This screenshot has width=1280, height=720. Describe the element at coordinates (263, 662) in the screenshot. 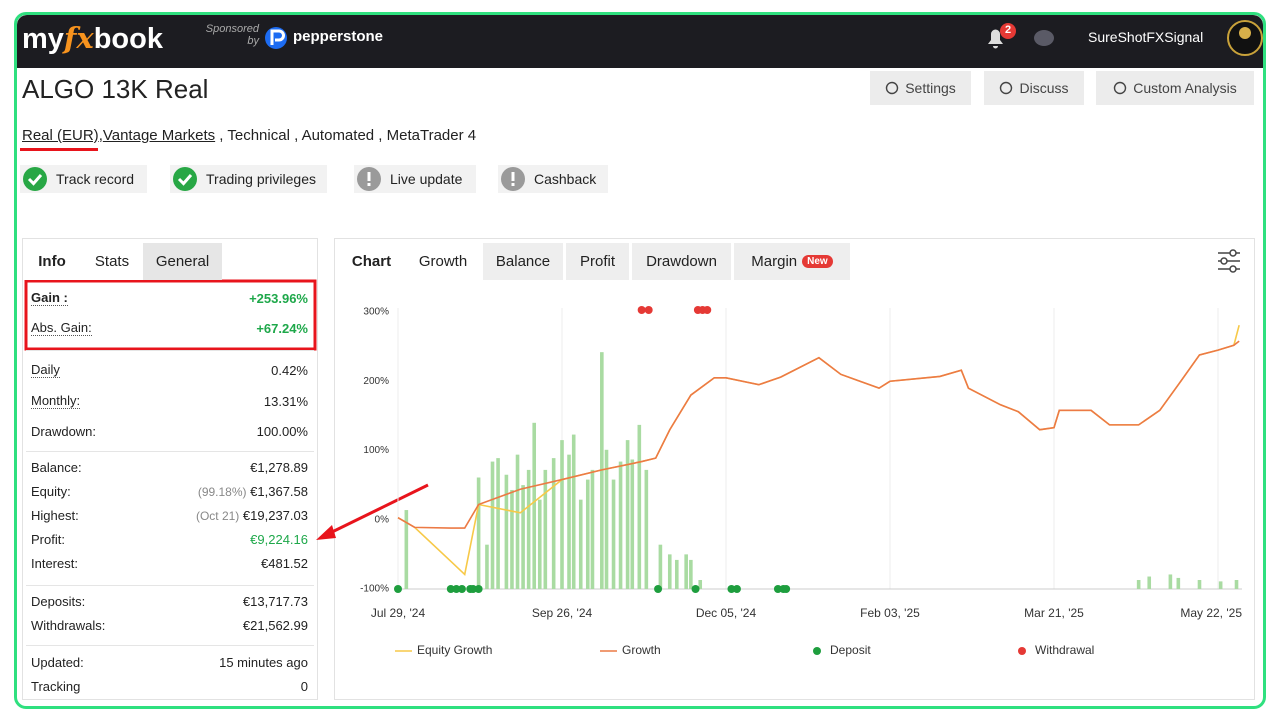

I see `stat-value: 15 minutes ago` at that location.